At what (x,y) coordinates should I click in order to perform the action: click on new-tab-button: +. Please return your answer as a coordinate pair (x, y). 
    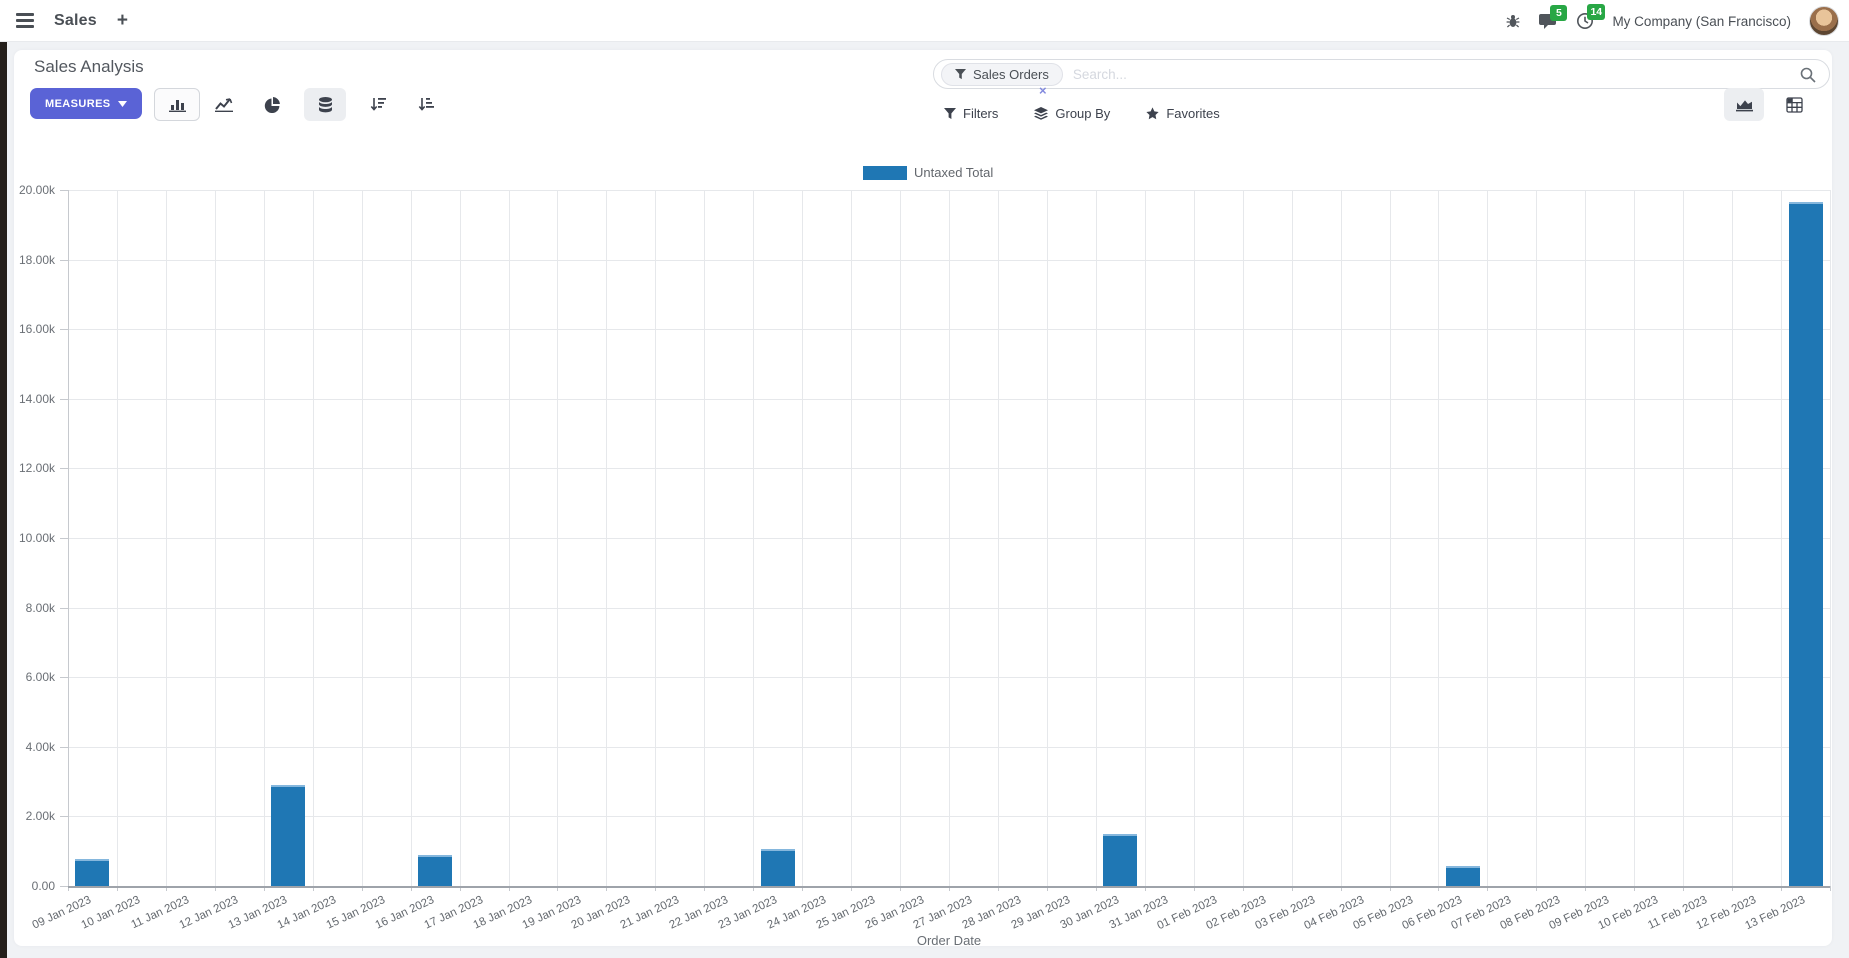
    Looking at the image, I should click on (122, 20).